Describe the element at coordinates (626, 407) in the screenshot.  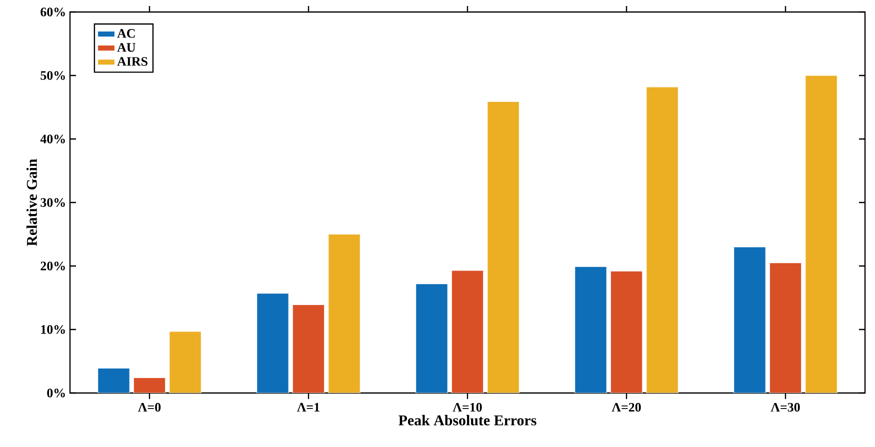
I see `x-tick-label: Λ=20` at that location.